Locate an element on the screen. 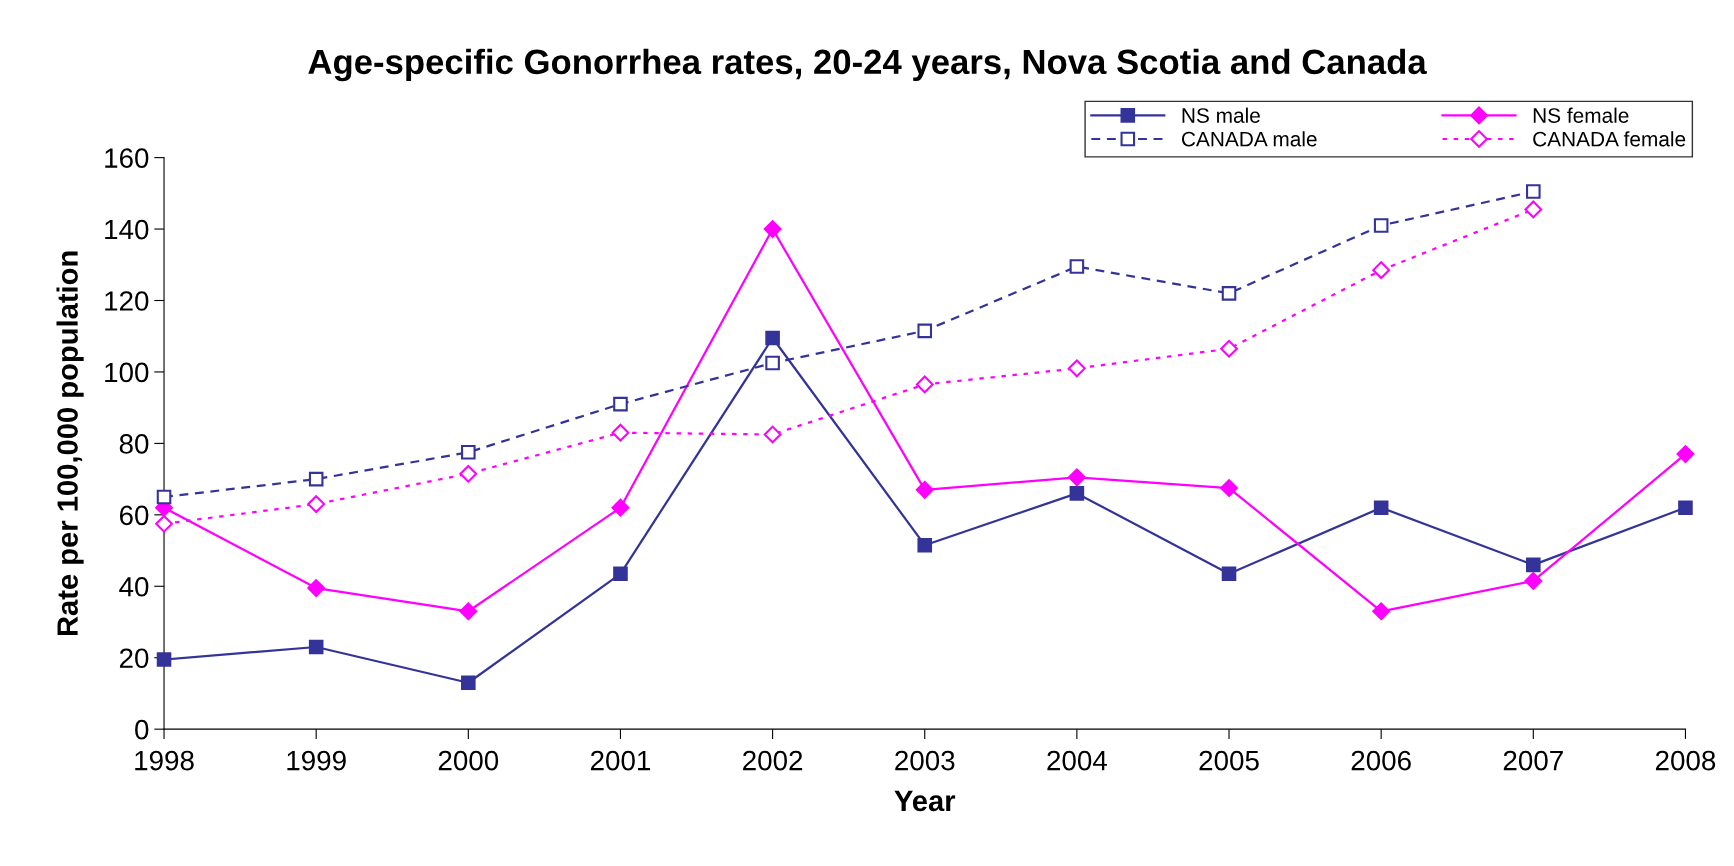 Image resolution: width=1734 pixels, height=866 pixels. y-tick-label: 40 is located at coordinates (134, 586).